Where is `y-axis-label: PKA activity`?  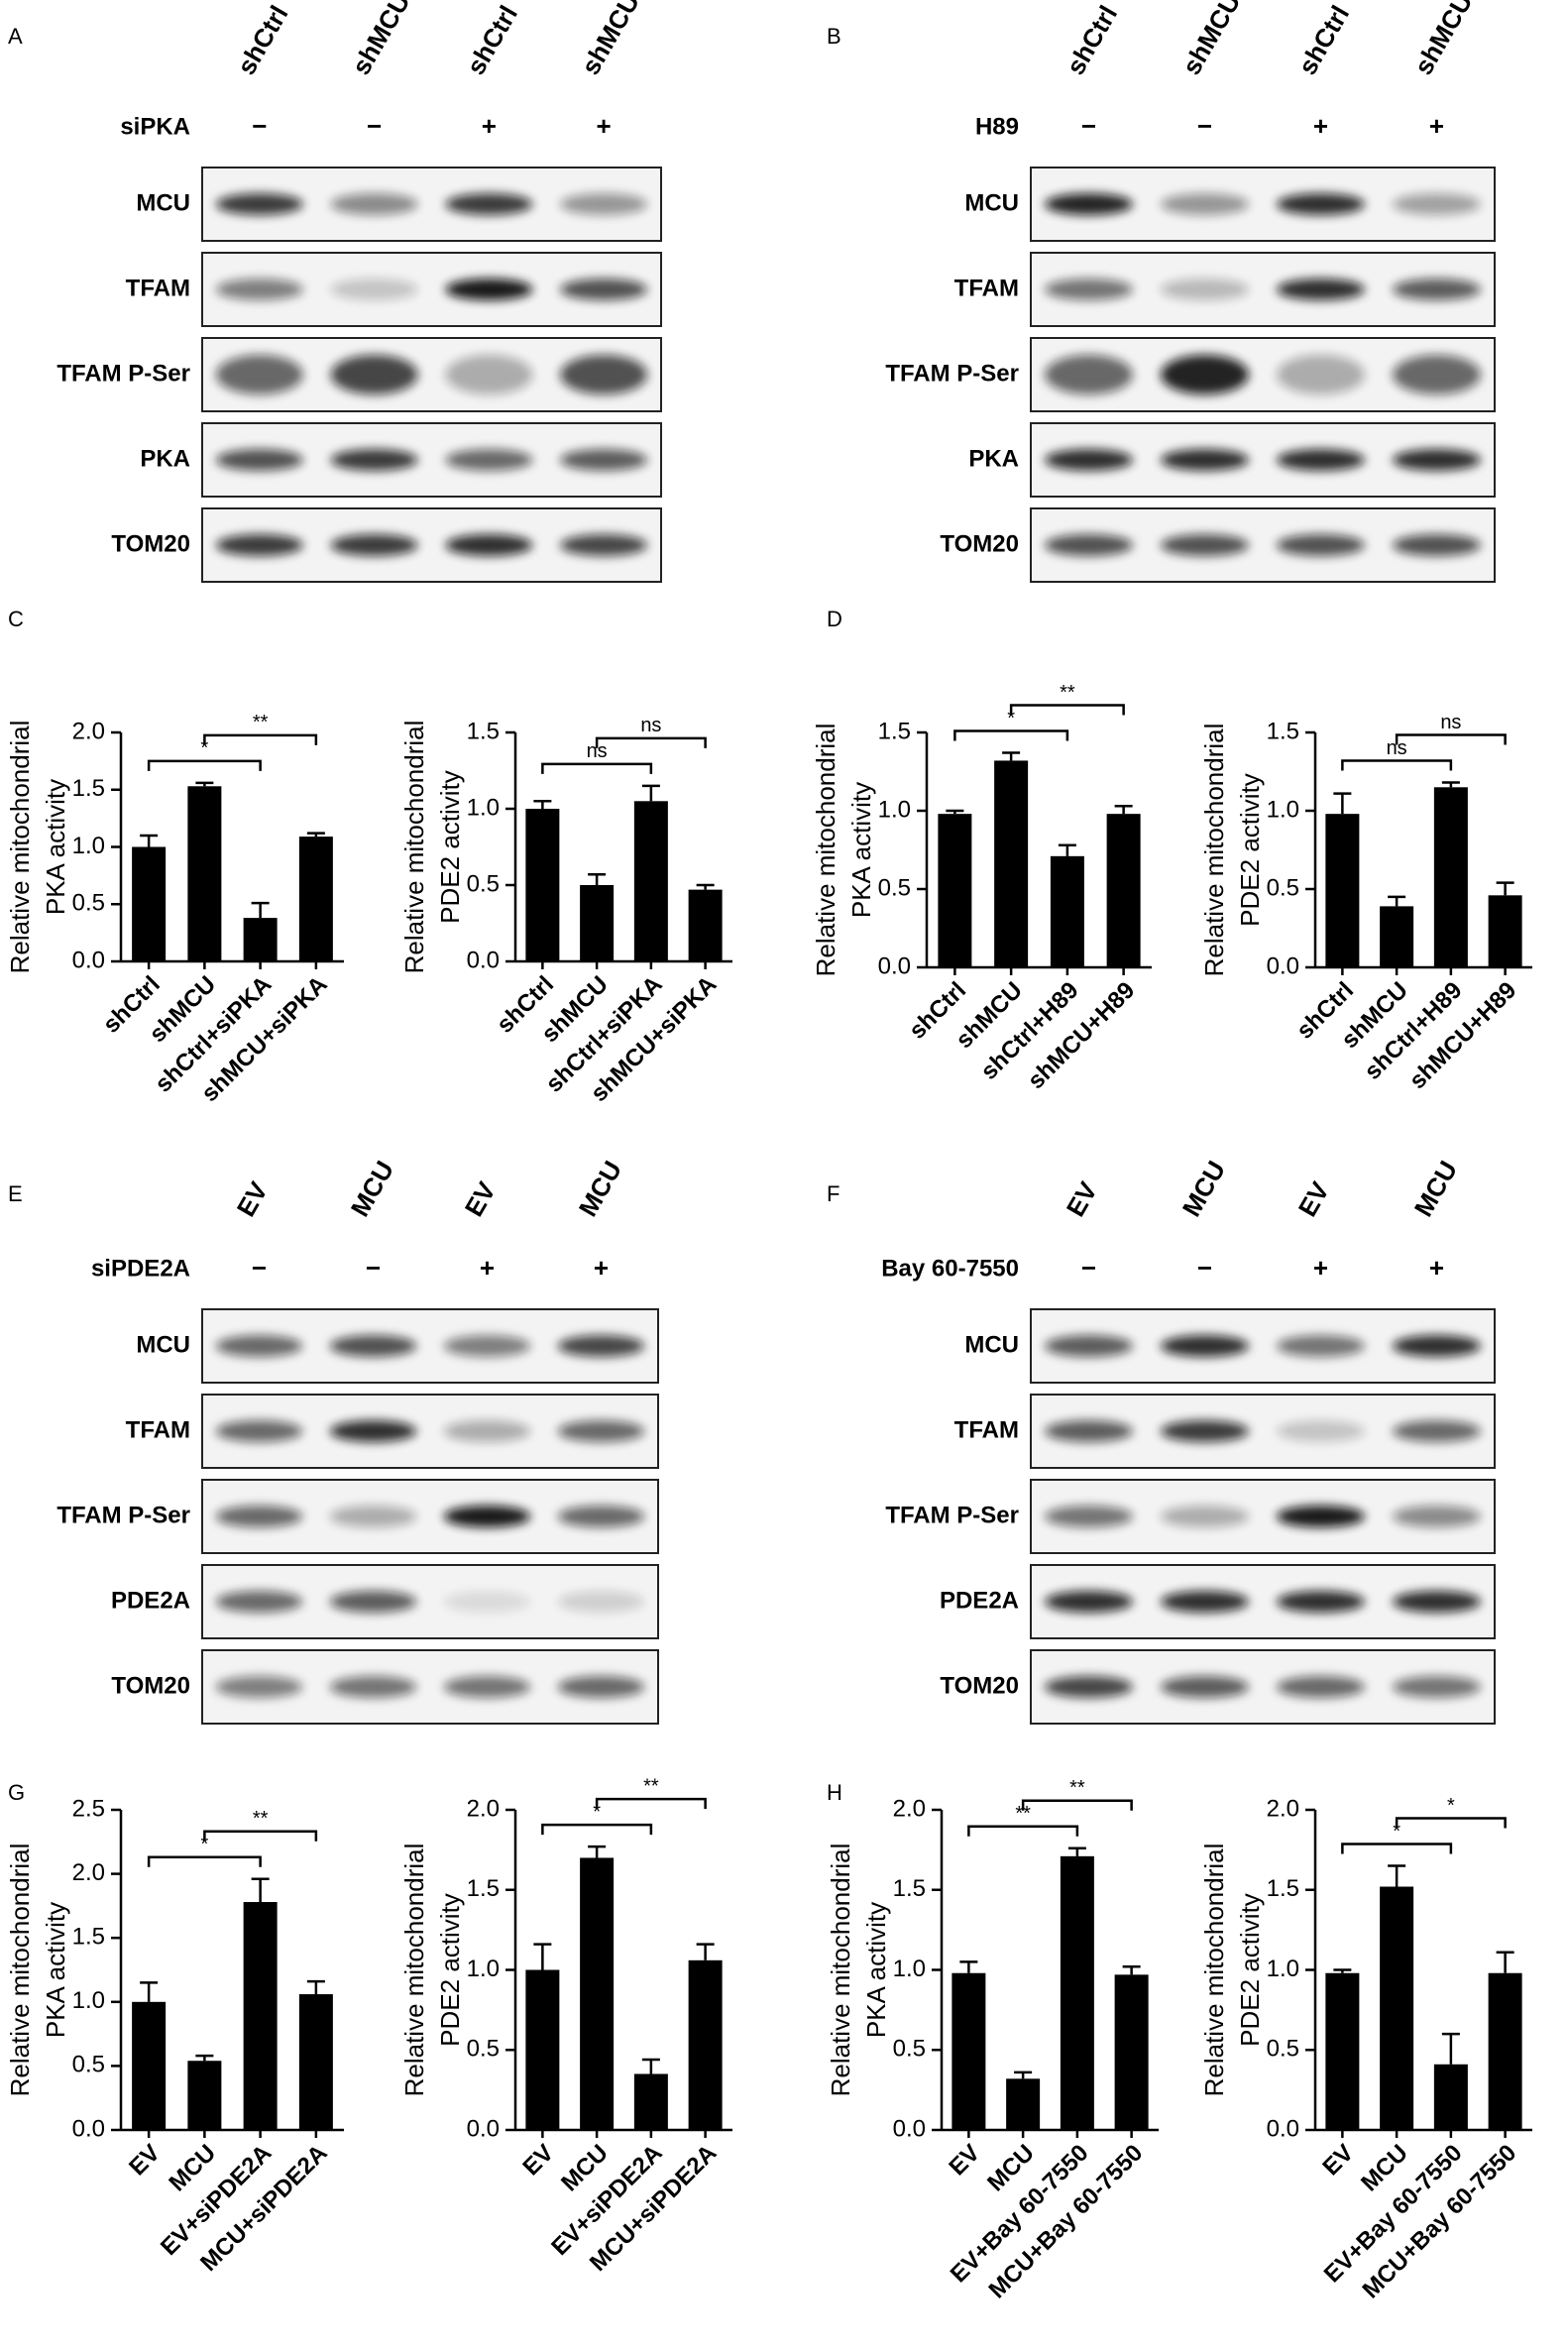 y-axis-label: PKA activity is located at coordinates (55, 847).